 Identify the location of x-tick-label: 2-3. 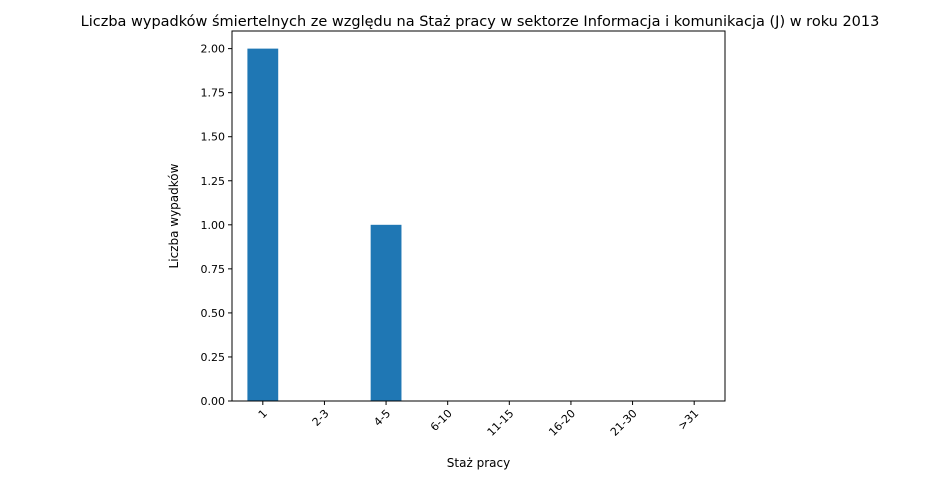
(321, 418).